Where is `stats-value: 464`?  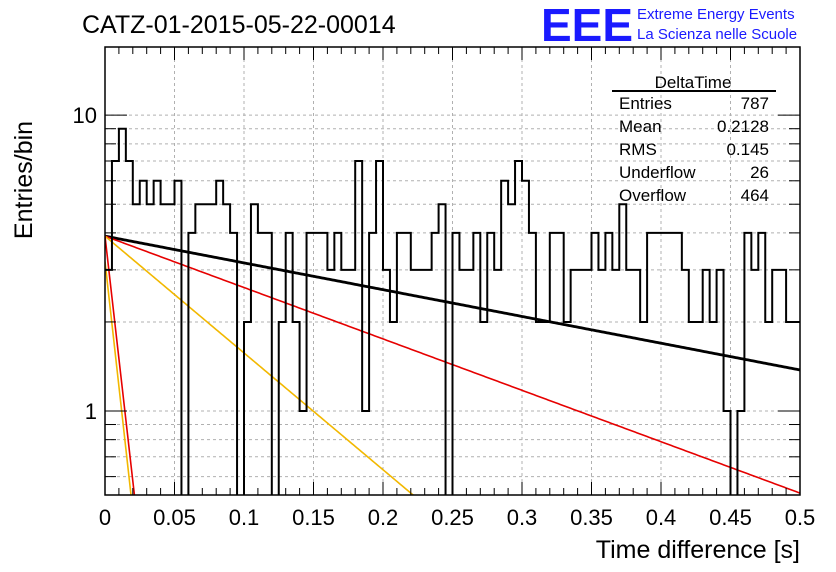
stats-value: 464 is located at coordinates (755, 195).